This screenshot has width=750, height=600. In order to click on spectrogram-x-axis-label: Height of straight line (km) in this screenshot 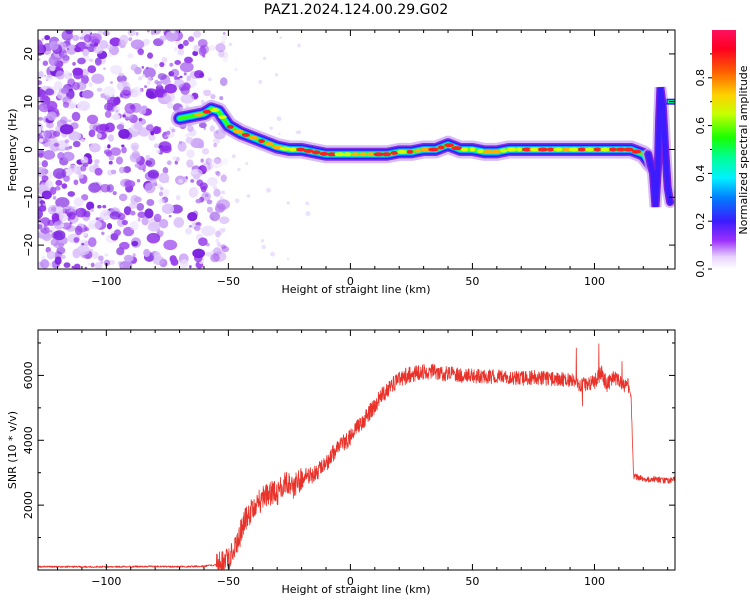, I will do `click(355, 289)`.